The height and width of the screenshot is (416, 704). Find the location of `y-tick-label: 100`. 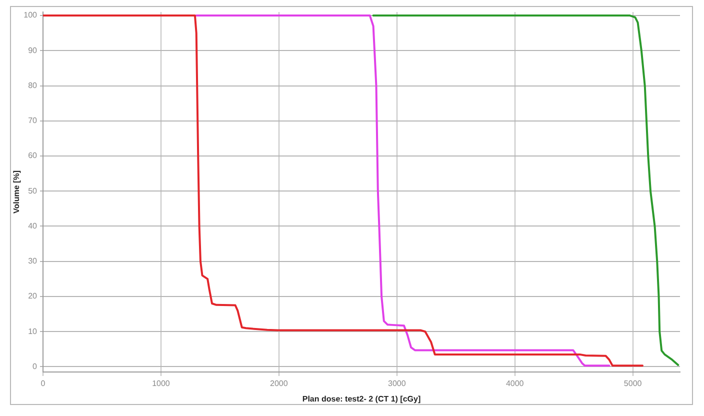

y-tick-label: 100 is located at coordinates (31, 15).